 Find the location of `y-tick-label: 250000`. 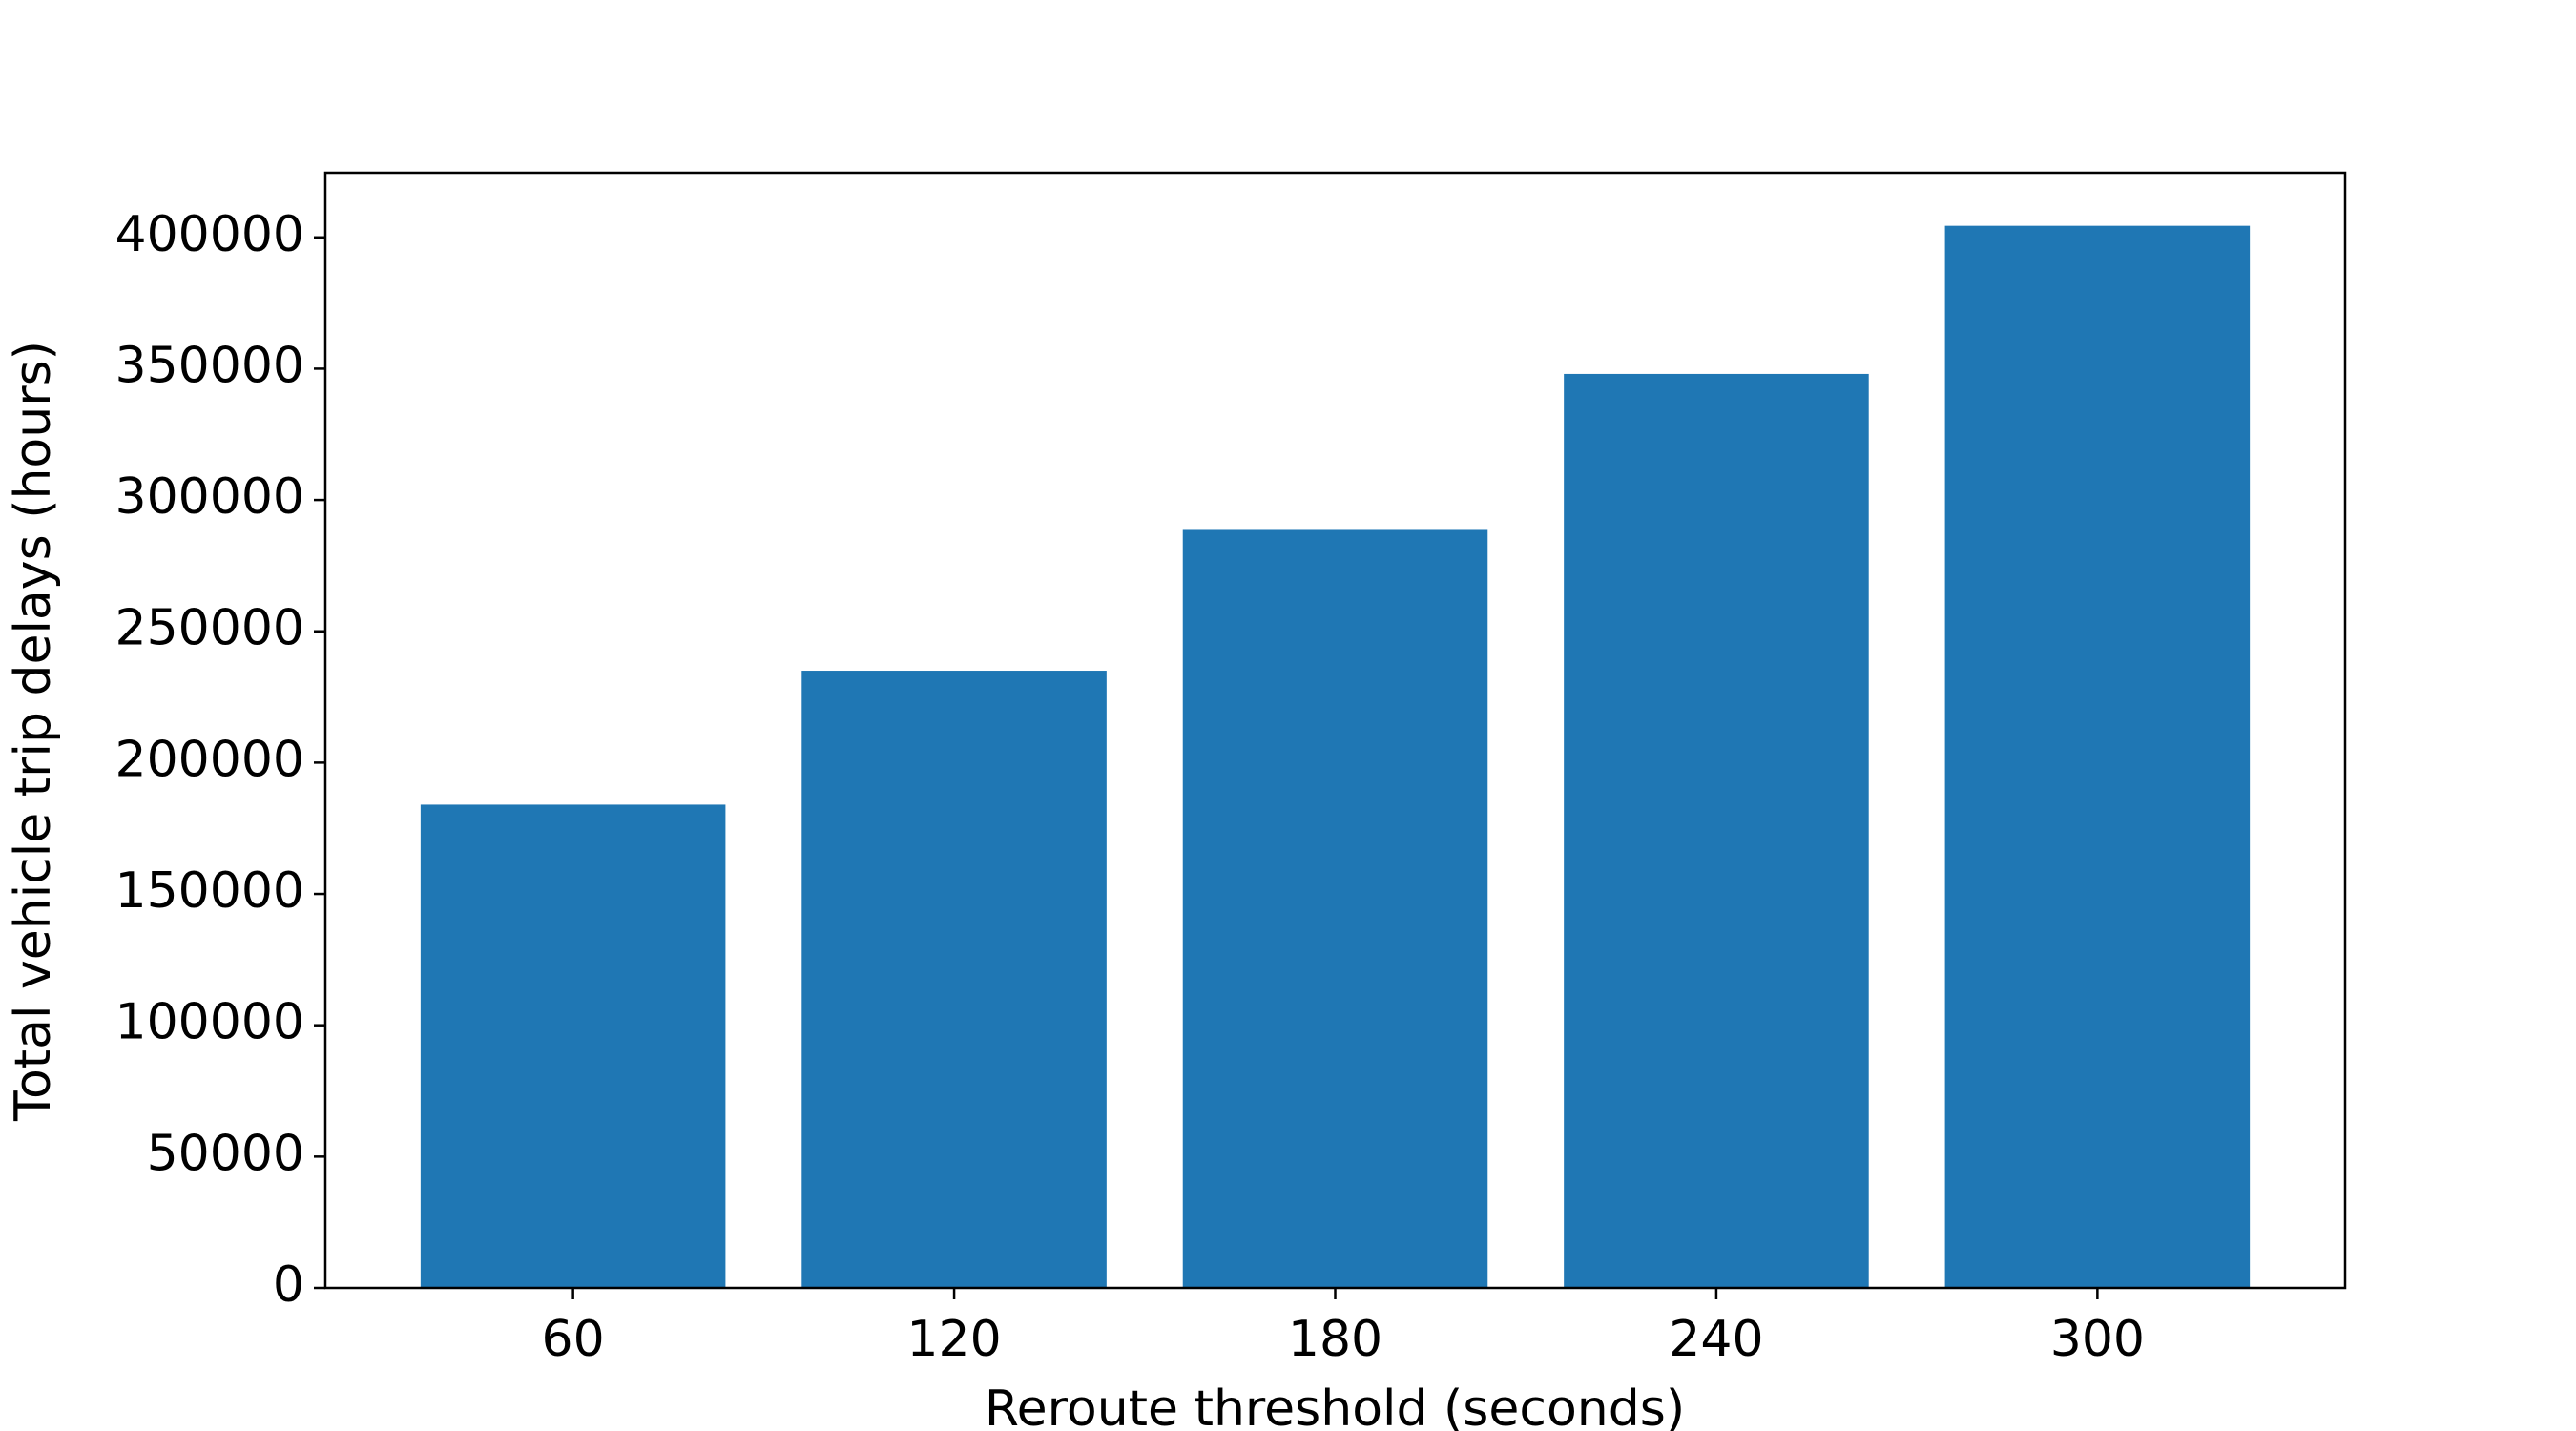

y-tick-label: 250000 is located at coordinates (209, 628).